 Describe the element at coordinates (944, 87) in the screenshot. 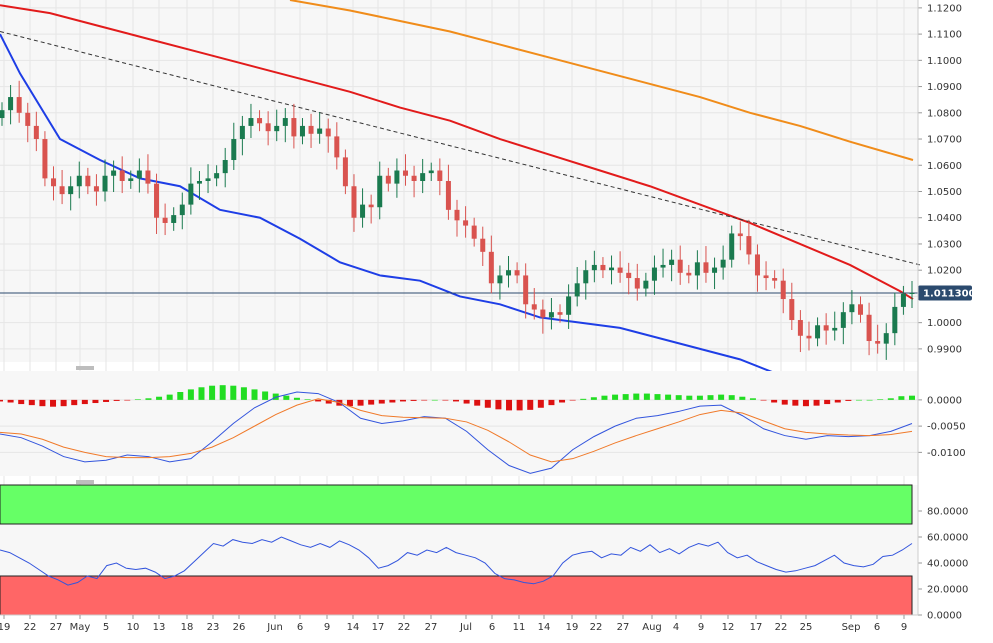

I see `price-tick-label: 1.0900` at that location.